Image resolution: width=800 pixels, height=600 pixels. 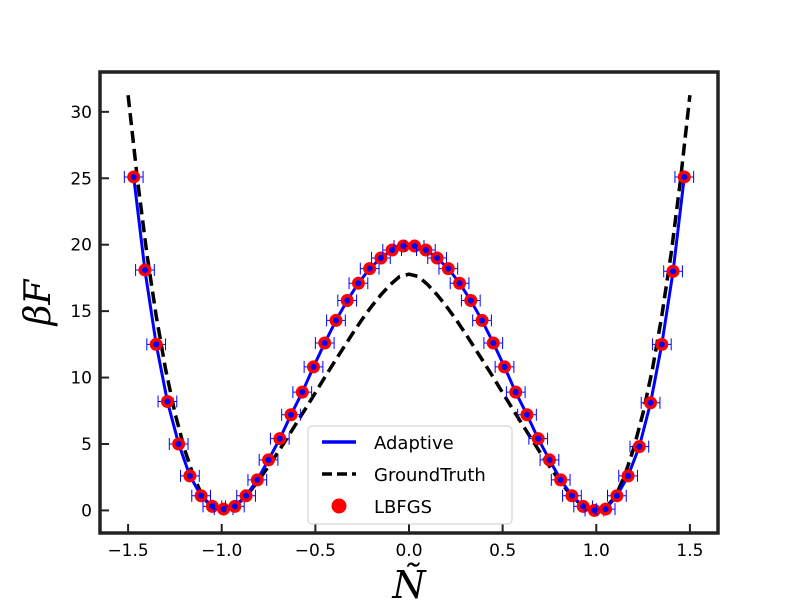 What do you see at coordinates (81, 379) in the screenshot?
I see `y-tick-label: 10` at bounding box center [81, 379].